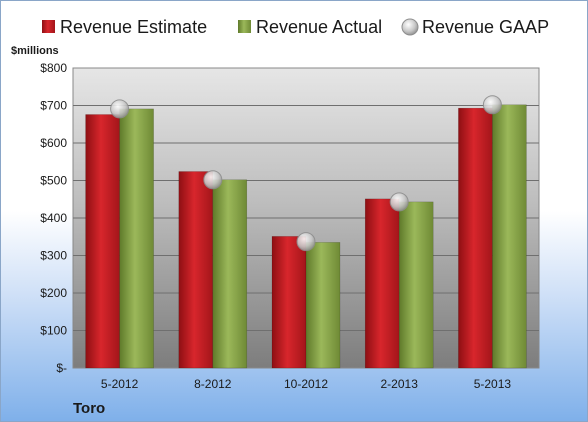  I want to click on y-tick-label: $500, so click(53, 181).